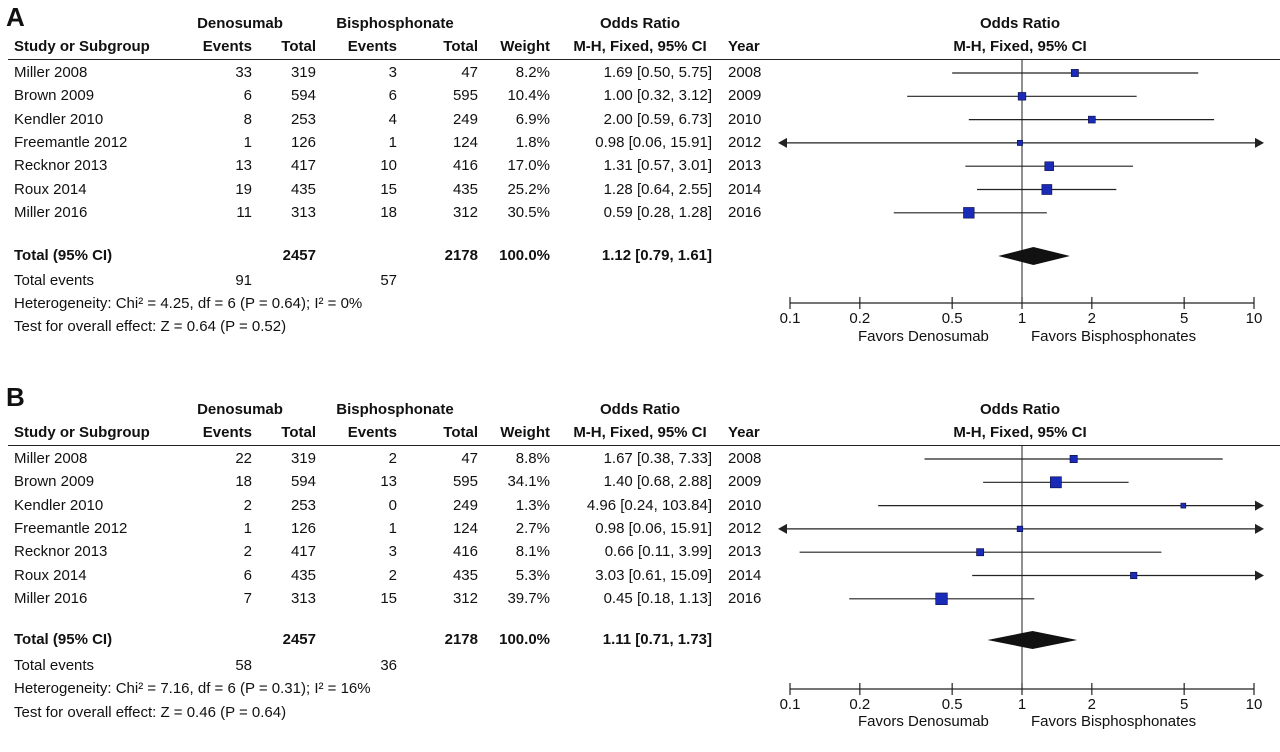 This screenshot has width=1280, height=752. What do you see at coordinates (923, 336) in the screenshot?
I see `favors-left-label: Favors Denosumab` at bounding box center [923, 336].